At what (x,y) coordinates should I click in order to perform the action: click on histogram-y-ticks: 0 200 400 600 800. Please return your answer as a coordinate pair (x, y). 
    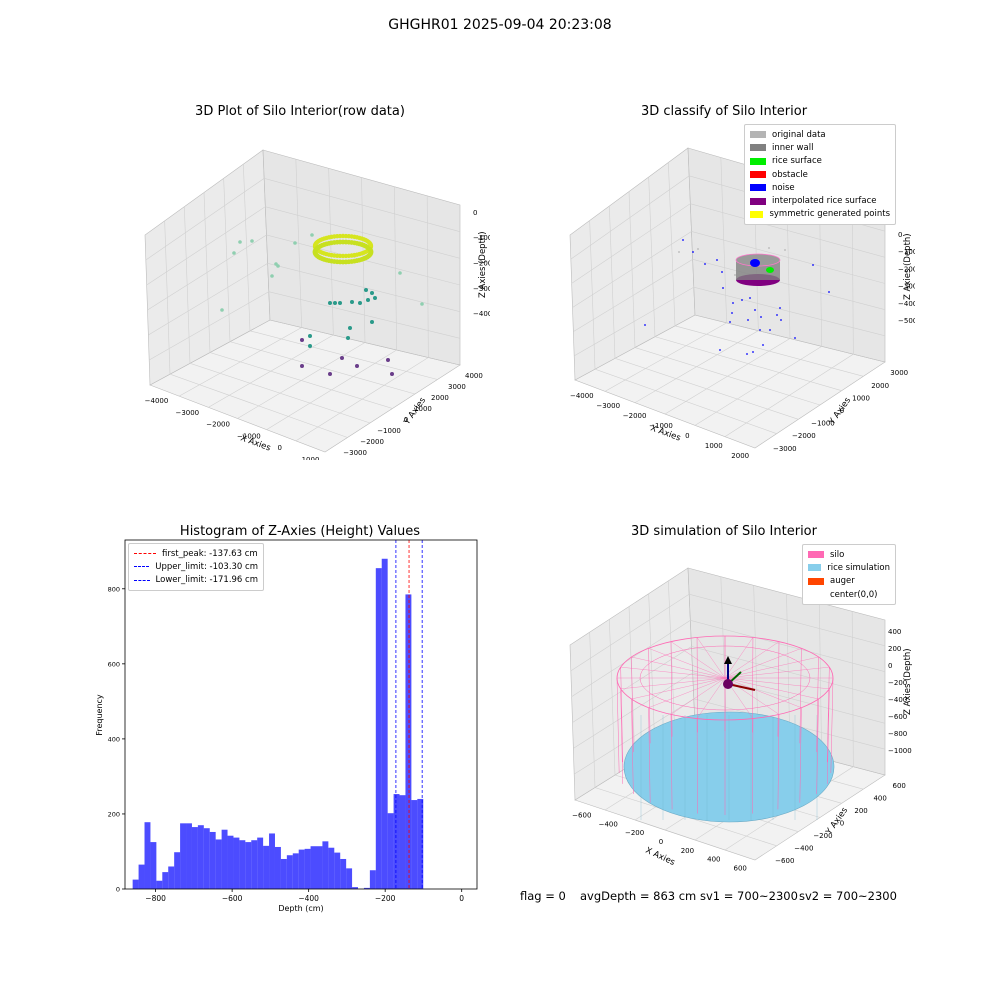
    Looking at the image, I should click on (116, 739).